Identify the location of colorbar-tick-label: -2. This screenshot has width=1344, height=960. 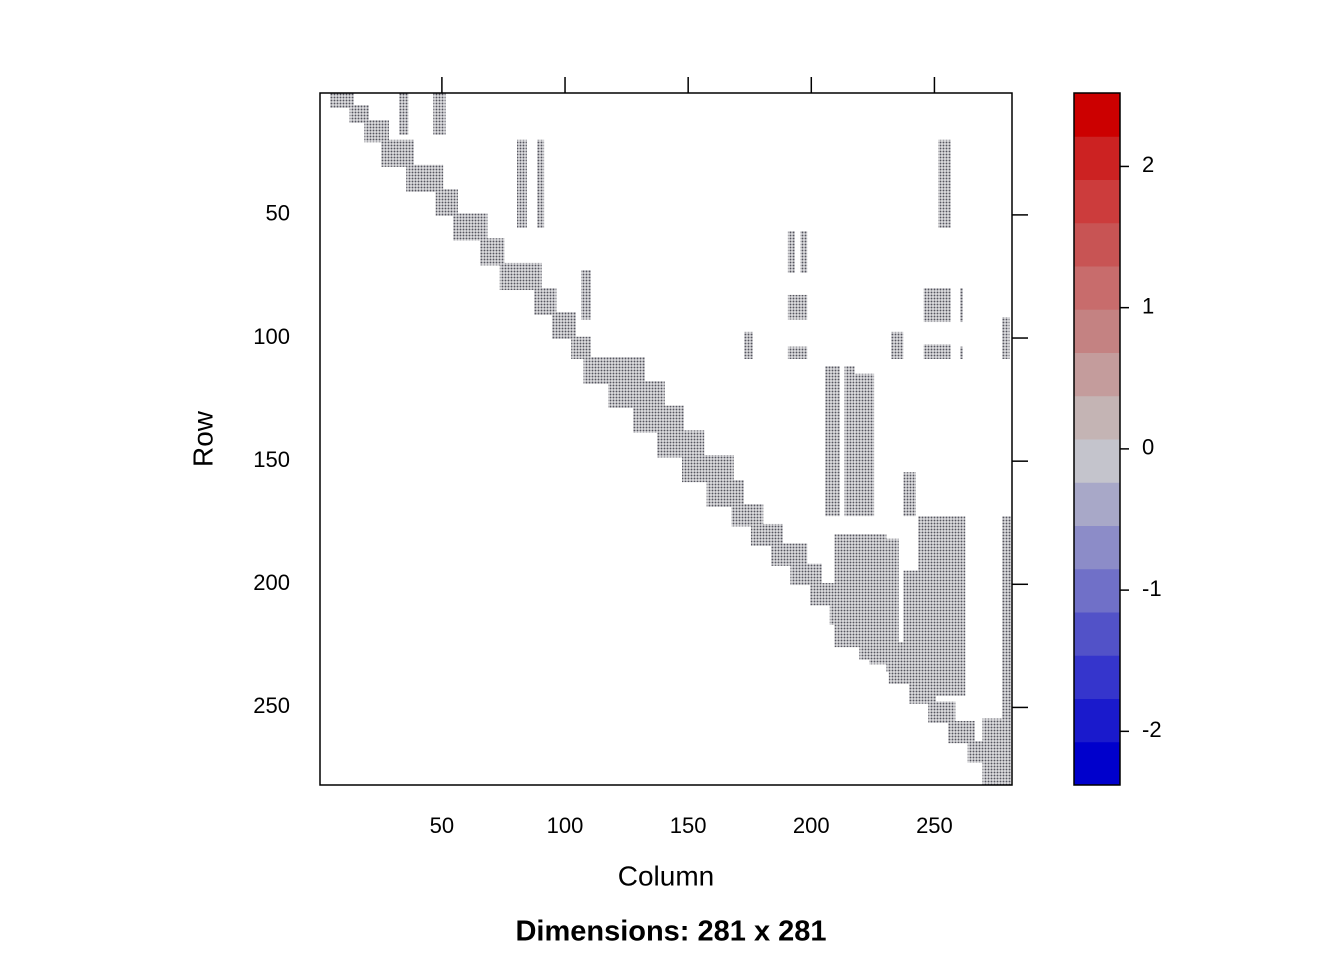
(1152, 729).